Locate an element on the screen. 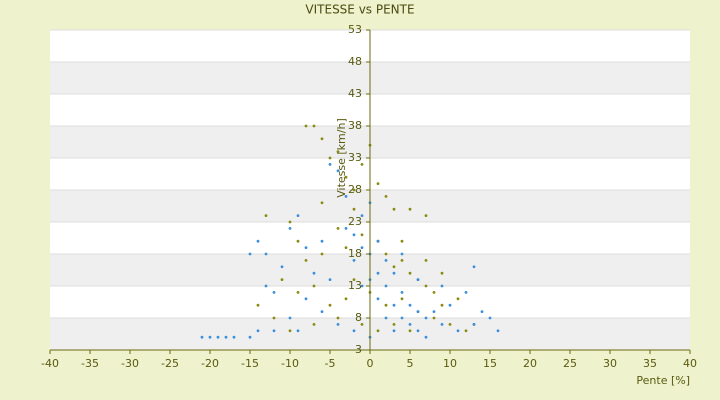 The height and width of the screenshot is (400, 720). x-tick-label: 30 is located at coordinates (610, 363).